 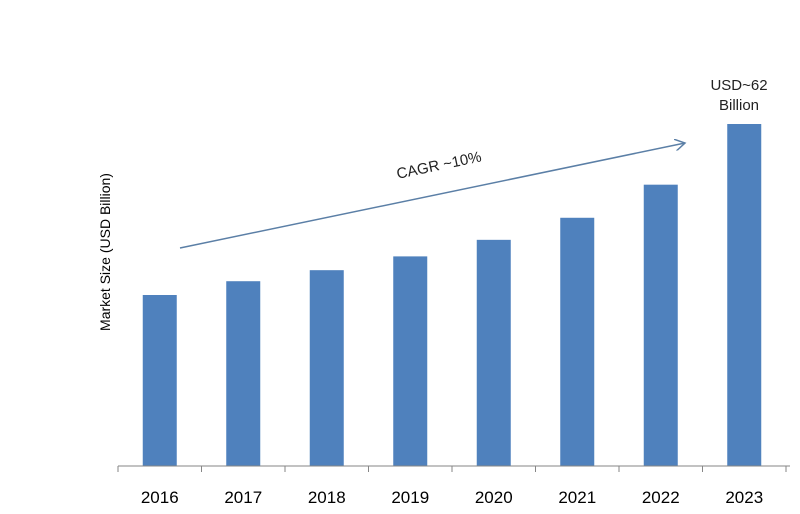 I want to click on y-axis-label: Market Size (USD Billion), so click(x=105, y=252).